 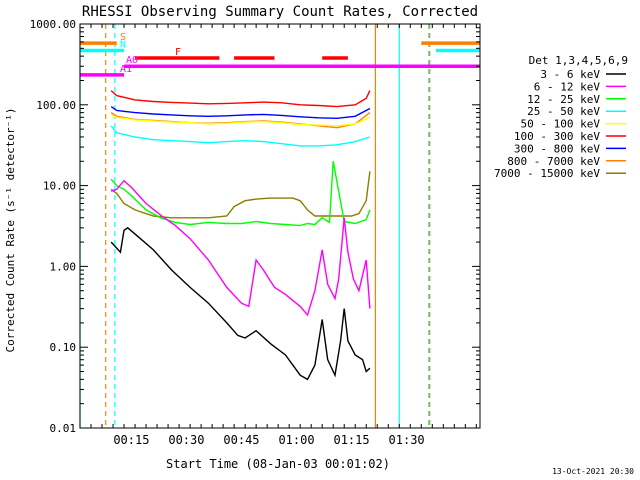 I want to click on legend-entry-label: 25 - 50 keV, so click(x=563, y=111).